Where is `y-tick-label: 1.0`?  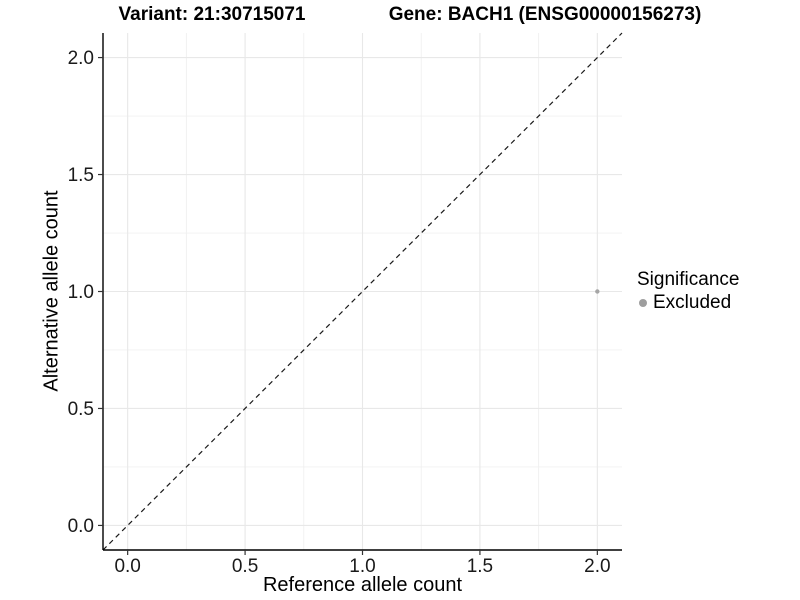
y-tick-label: 1.0 is located at coordinates (81, 292).